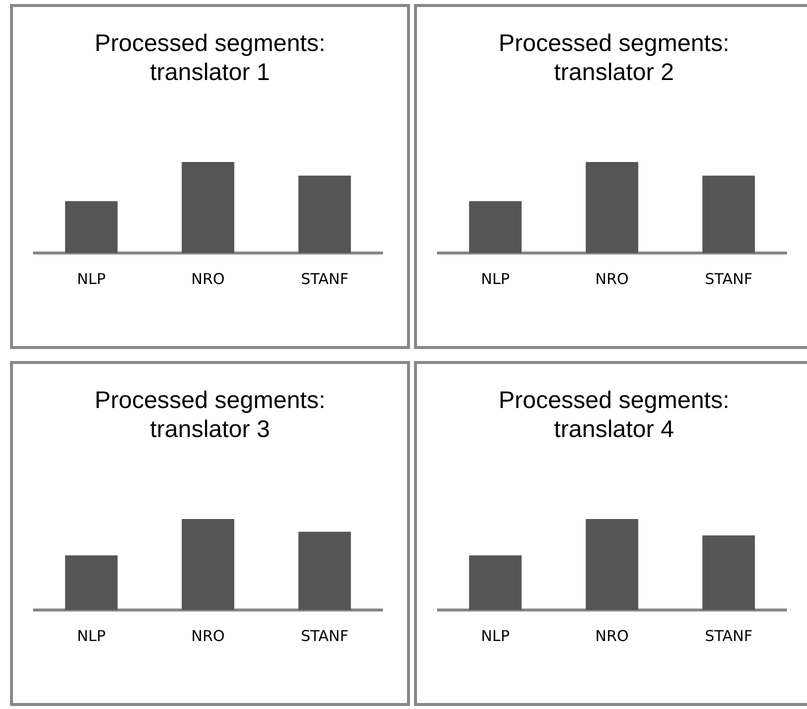  What do you see at coordinates (614, 58) in the screenshot?
I see `chart-title: Processed segments: translator 2` at bounding box center [614, 58].